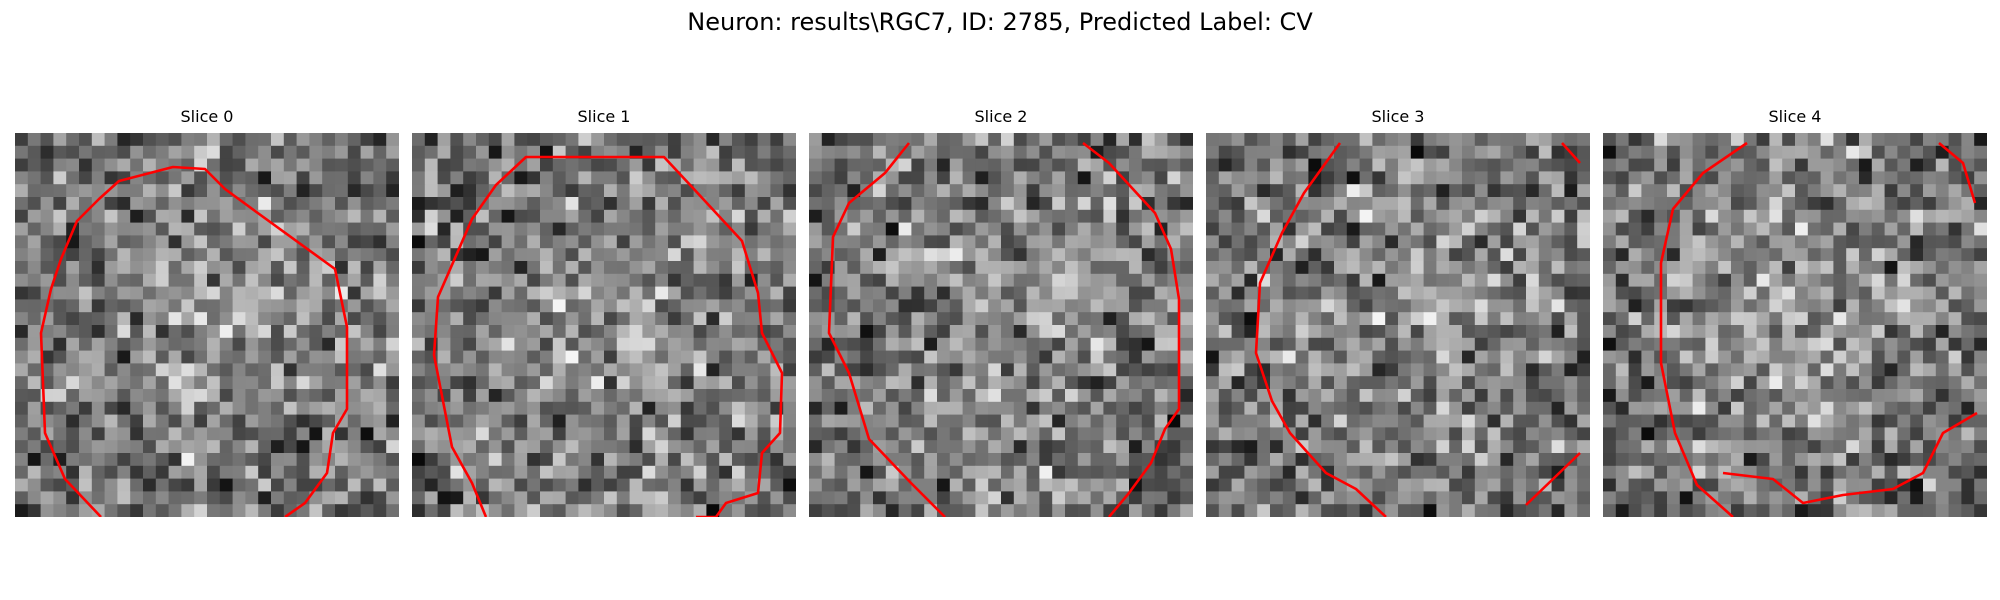 The image size is (2000, 600). Describe the element at coordinates (1795, 116) in the screenshot. I see `slice-title-4: Slice 4` at that location.